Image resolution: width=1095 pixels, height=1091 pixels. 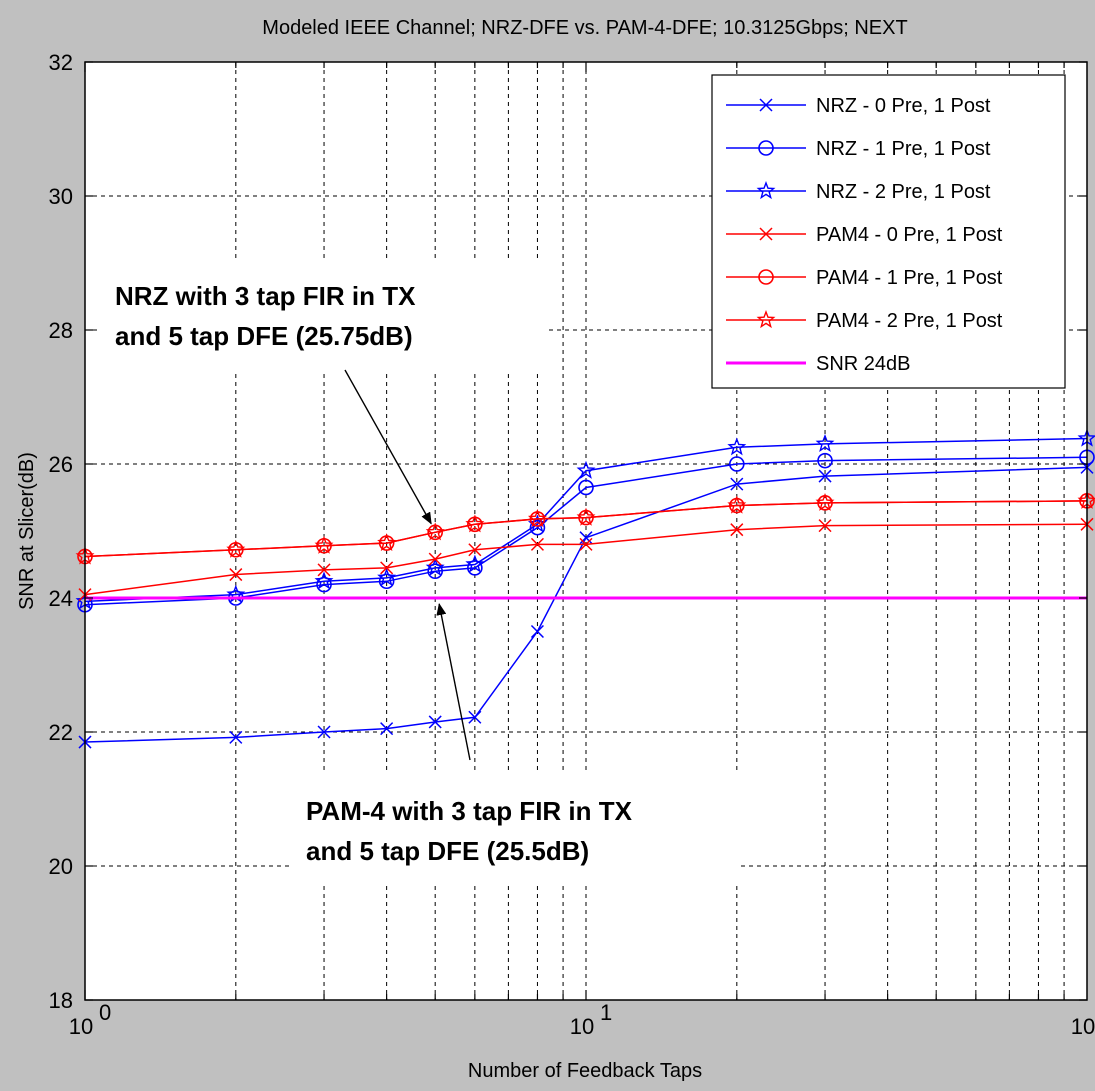 I want to click on legend-label: NRZ - 2 Pre, 1 Post, so click(x=903, y=192).